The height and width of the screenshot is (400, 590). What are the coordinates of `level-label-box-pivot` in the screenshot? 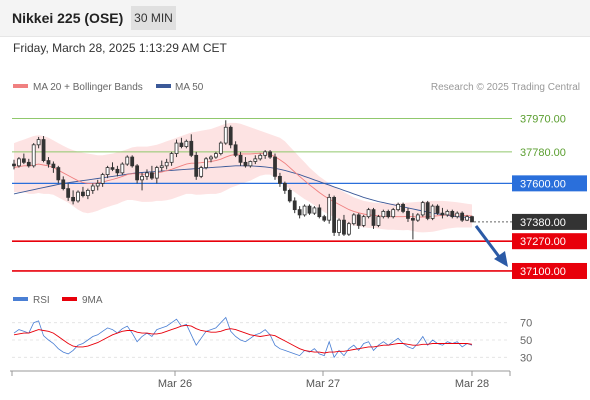 It's located at (549, 183).